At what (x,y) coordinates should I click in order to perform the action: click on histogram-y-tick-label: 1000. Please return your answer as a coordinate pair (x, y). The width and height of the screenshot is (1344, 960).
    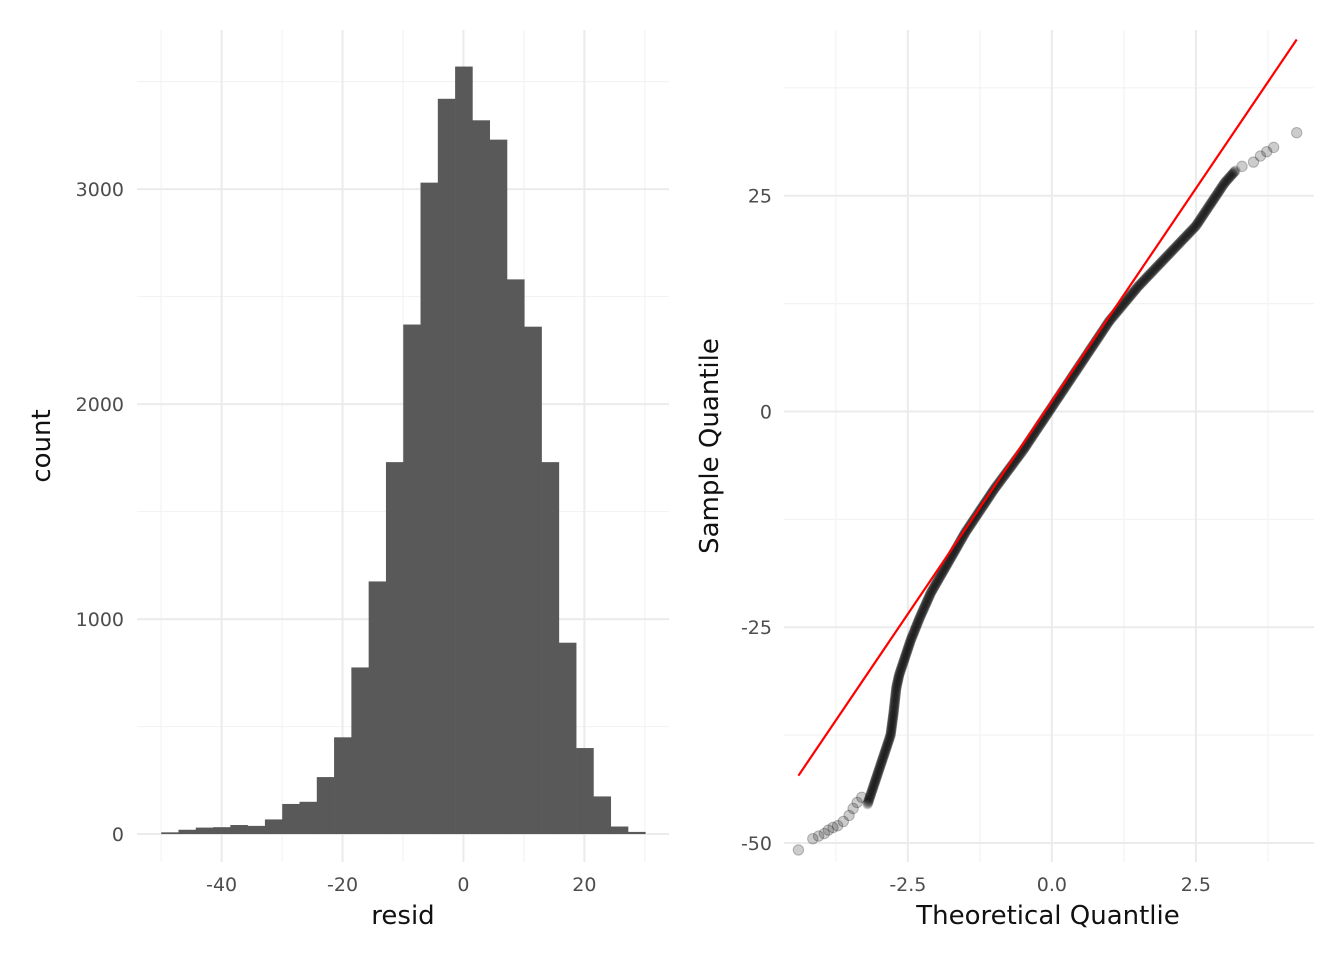
    Looking at the image, I should click on (100, 620).